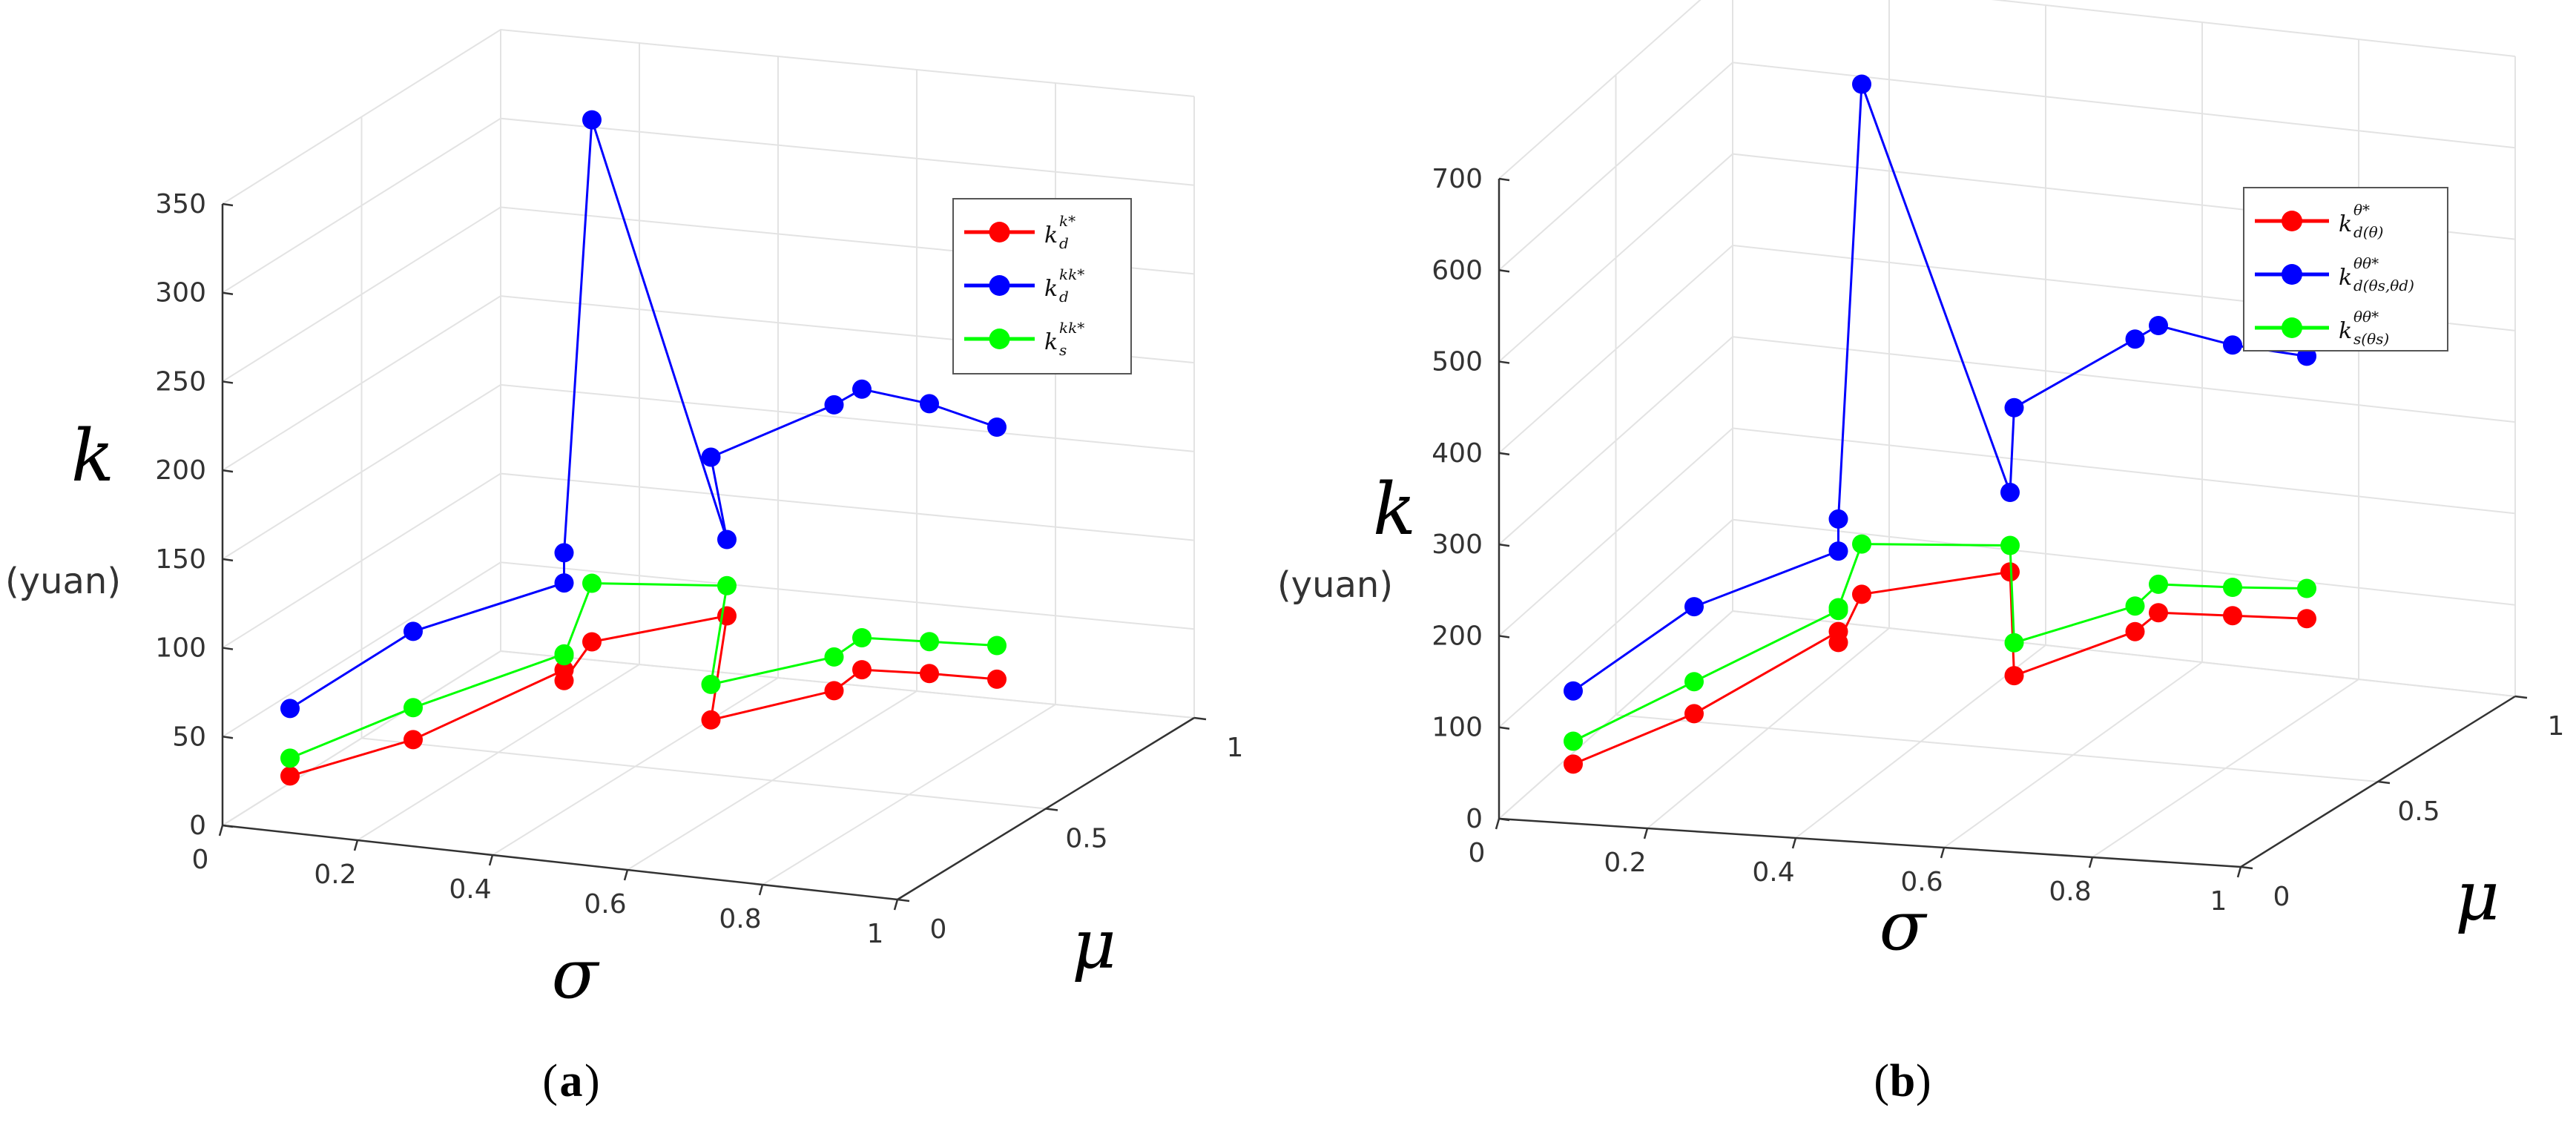 The width and height of the screenshot is (2576, 1122). I want to click on legend-label-sup: kk*, so click(1072, 328).